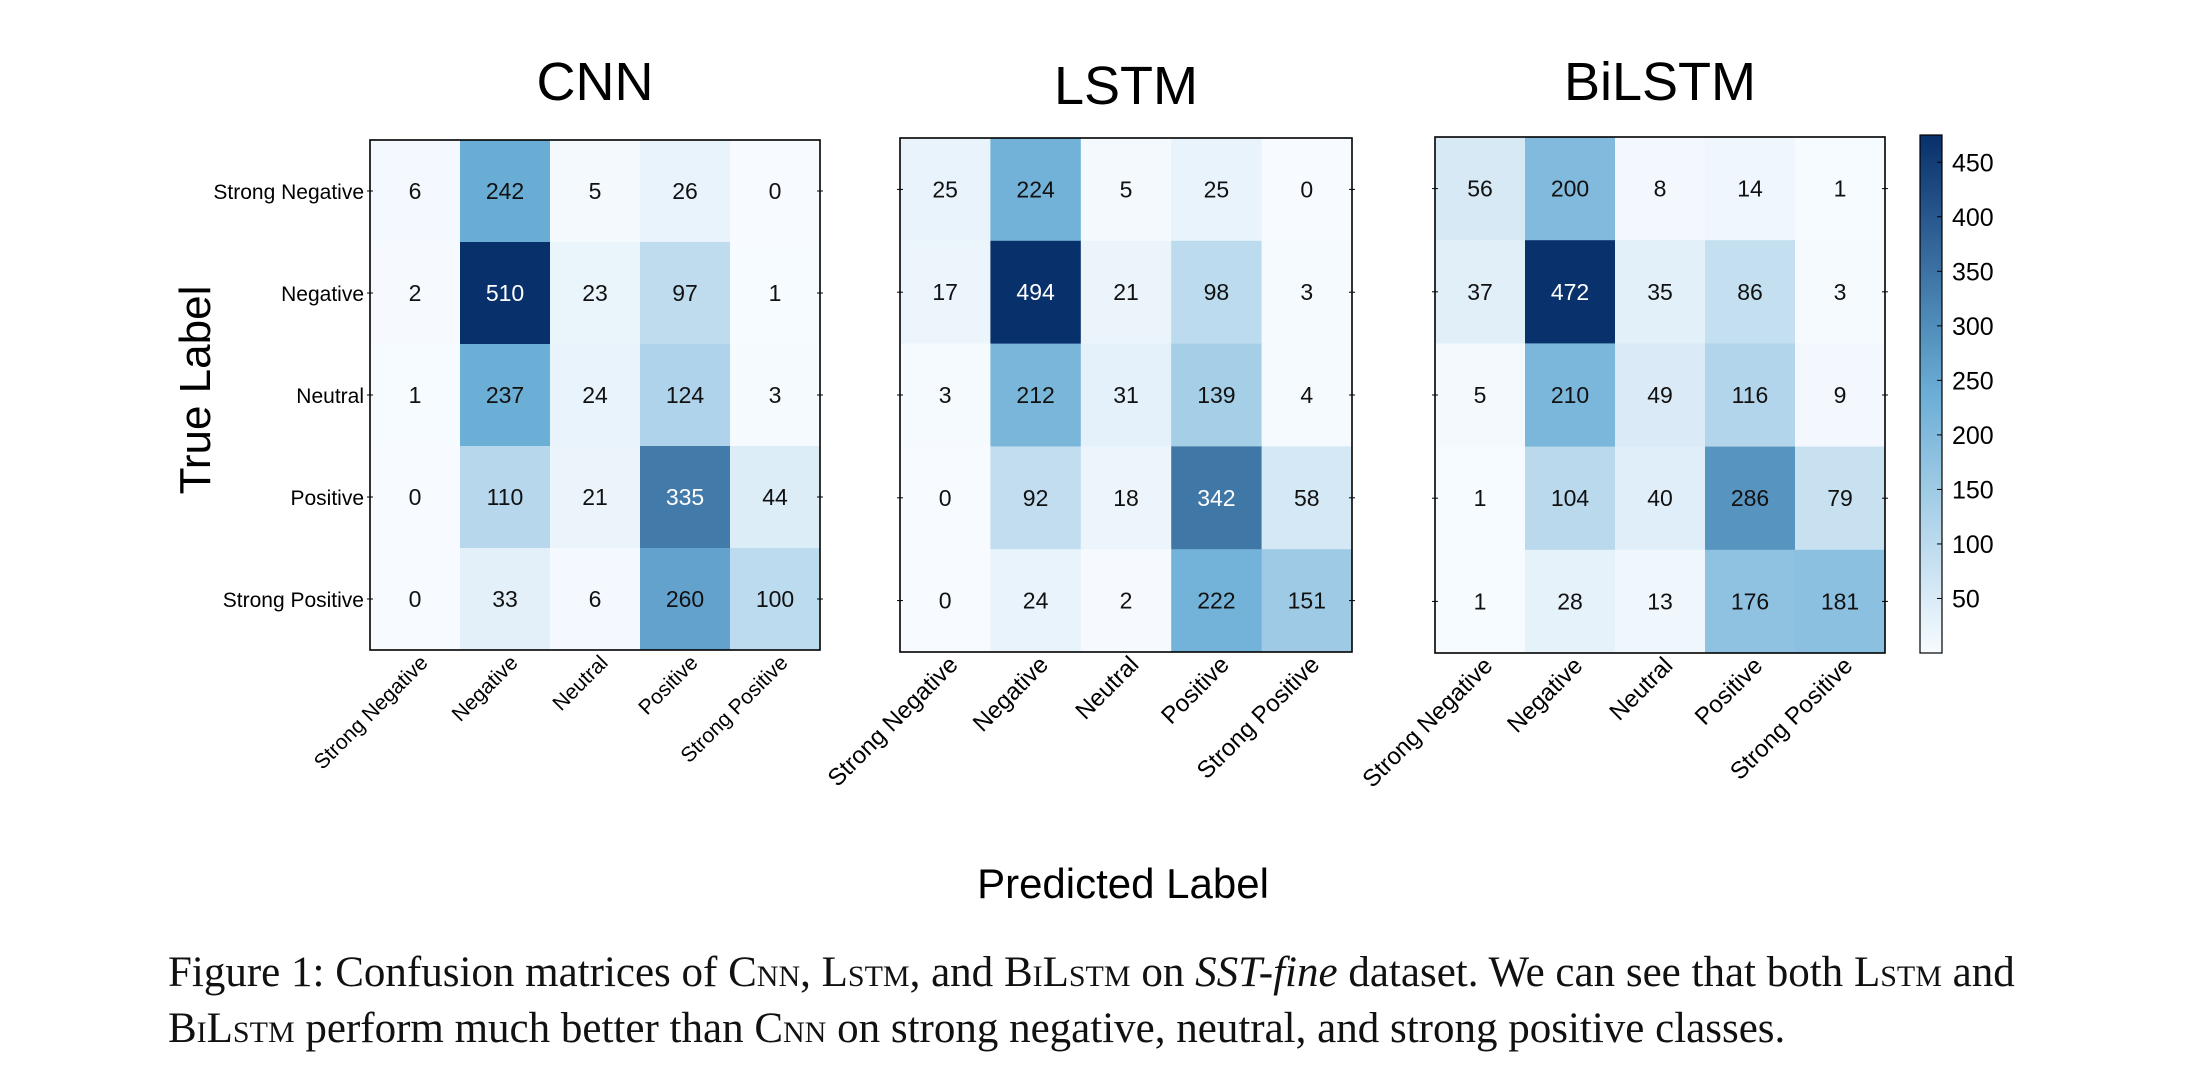  I want to click on cell-value: 37, so click(1480, 292).